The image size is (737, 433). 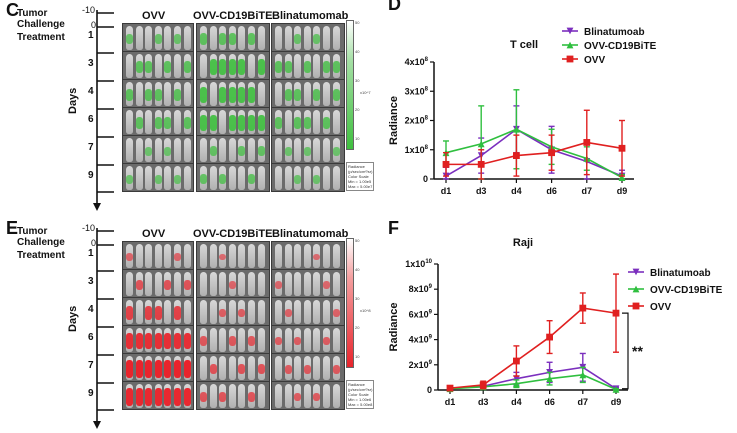 I want to click on colorbar-info-line: Min = 1.00e5, so click(x=360, y=181).